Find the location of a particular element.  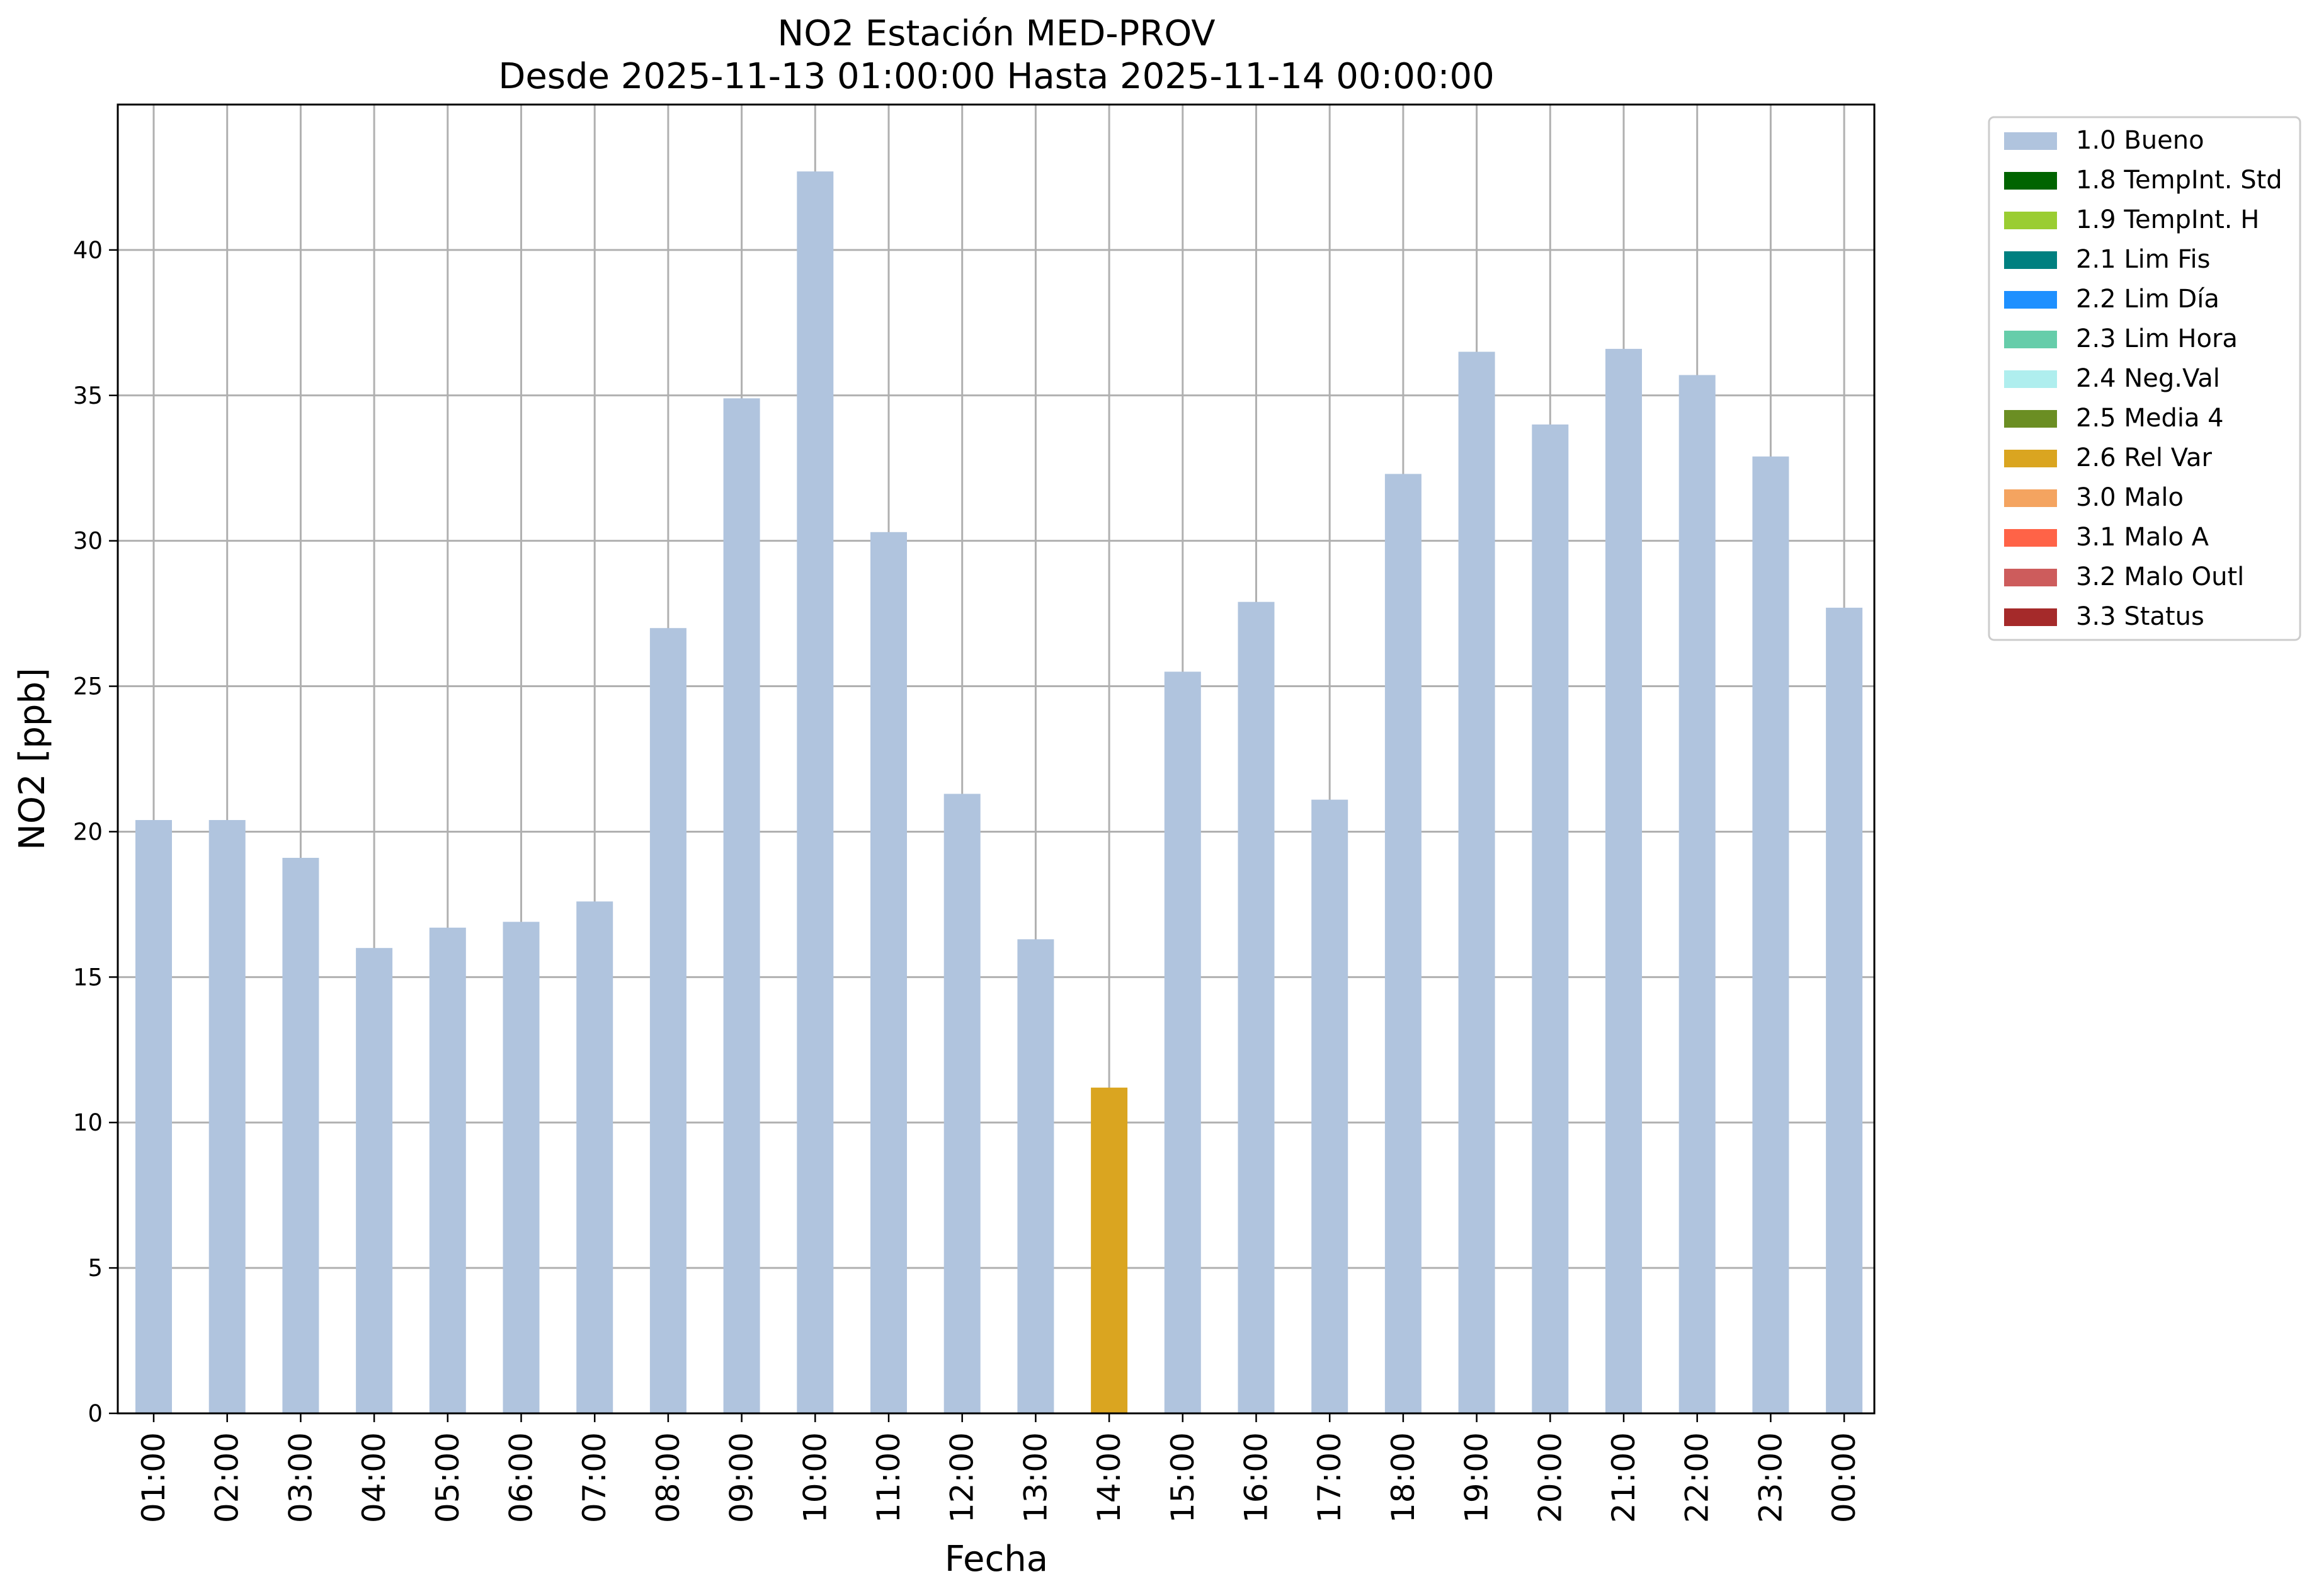

x-tick-label: 09:00 is located at coordinates (742, 1477).